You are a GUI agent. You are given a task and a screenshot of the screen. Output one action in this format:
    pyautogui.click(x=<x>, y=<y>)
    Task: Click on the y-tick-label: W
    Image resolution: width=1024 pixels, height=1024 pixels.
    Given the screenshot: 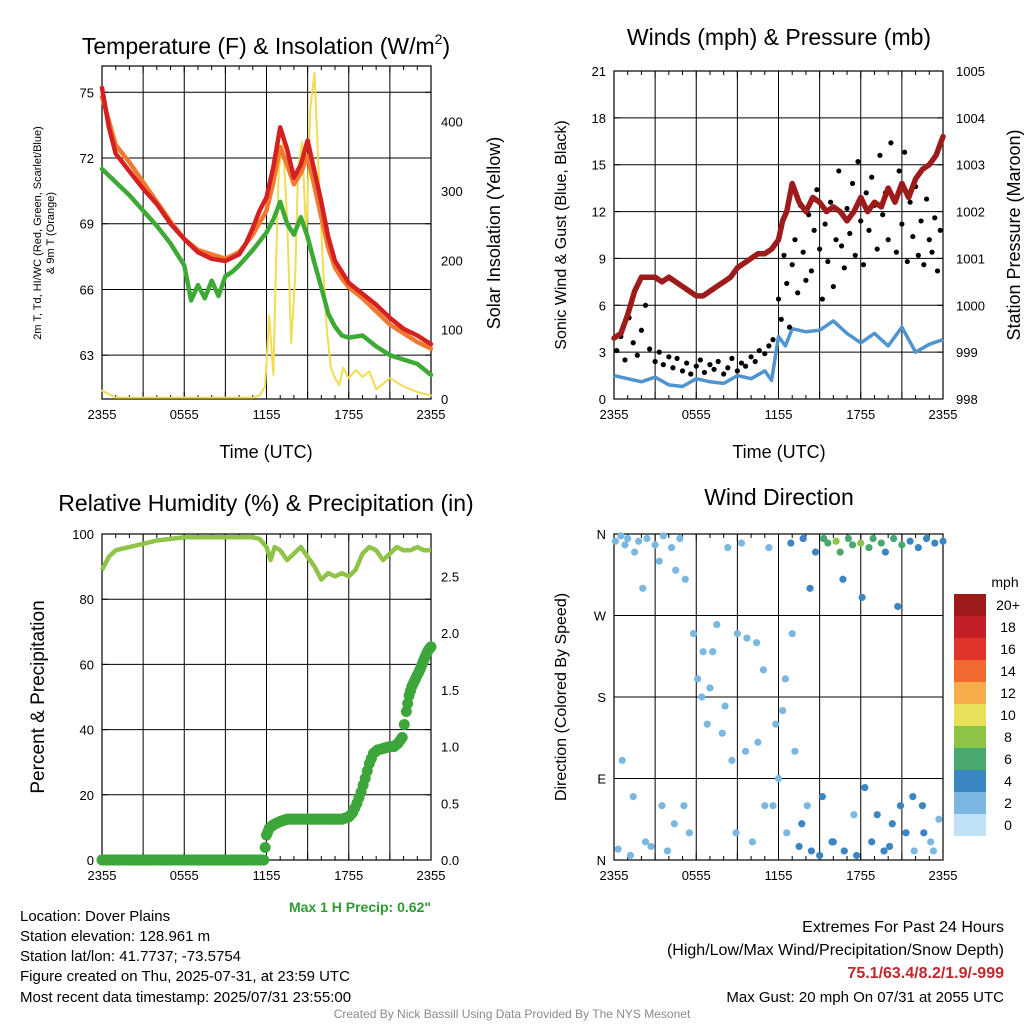 What is the action you would take?
    pyautogui.click(x=600, y=616)
    